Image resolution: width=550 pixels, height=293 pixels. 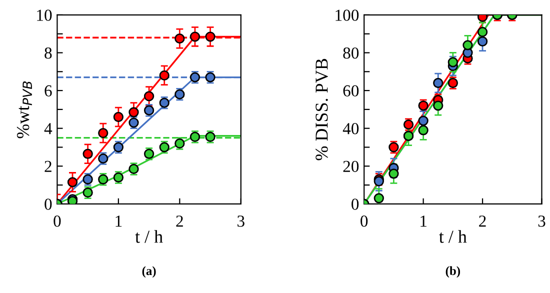 I want to click on y-tick-label: 4, so click(x=48, y=128).